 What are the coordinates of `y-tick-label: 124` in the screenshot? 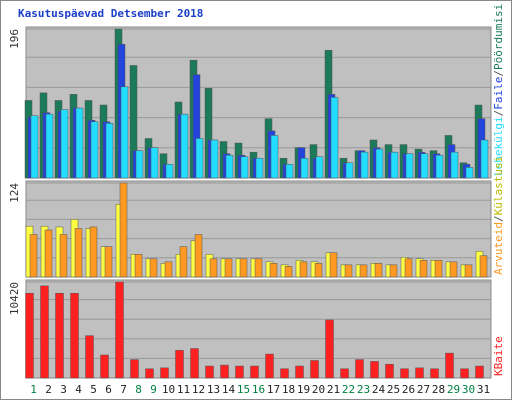 It's located at (14, 193).